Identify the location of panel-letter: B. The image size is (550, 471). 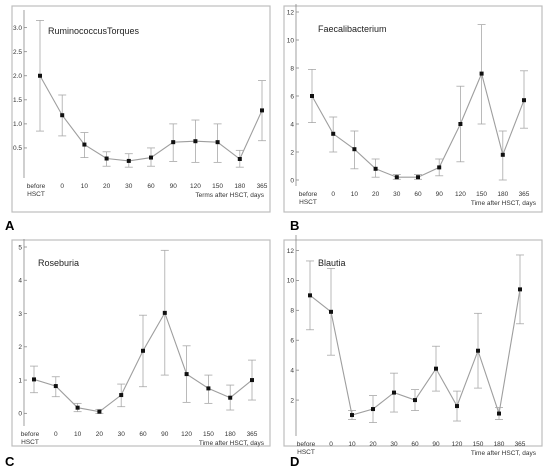
(294, 225).